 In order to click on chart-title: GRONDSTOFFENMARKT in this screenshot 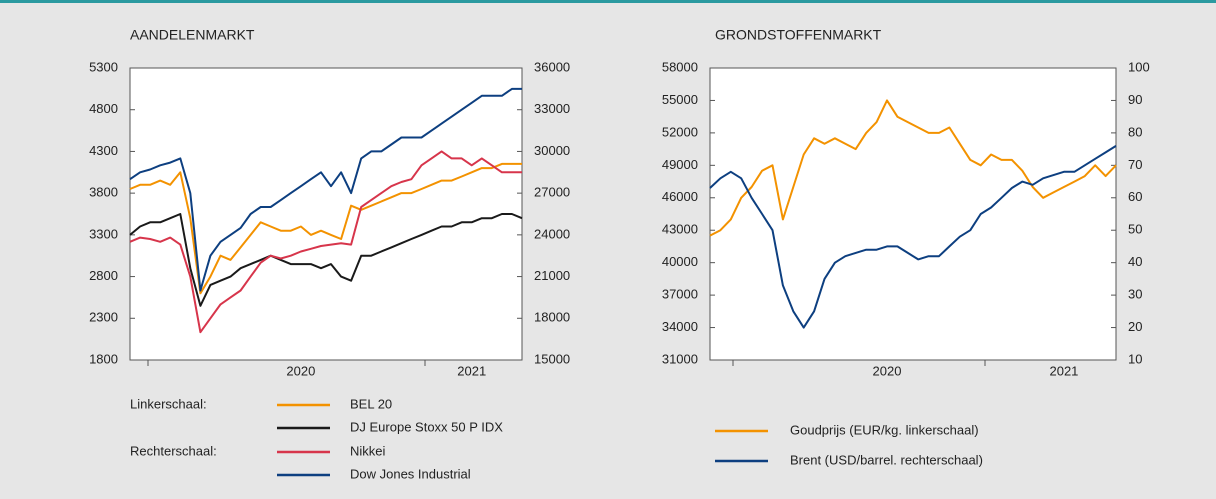, I will do `click(798, 35)`.